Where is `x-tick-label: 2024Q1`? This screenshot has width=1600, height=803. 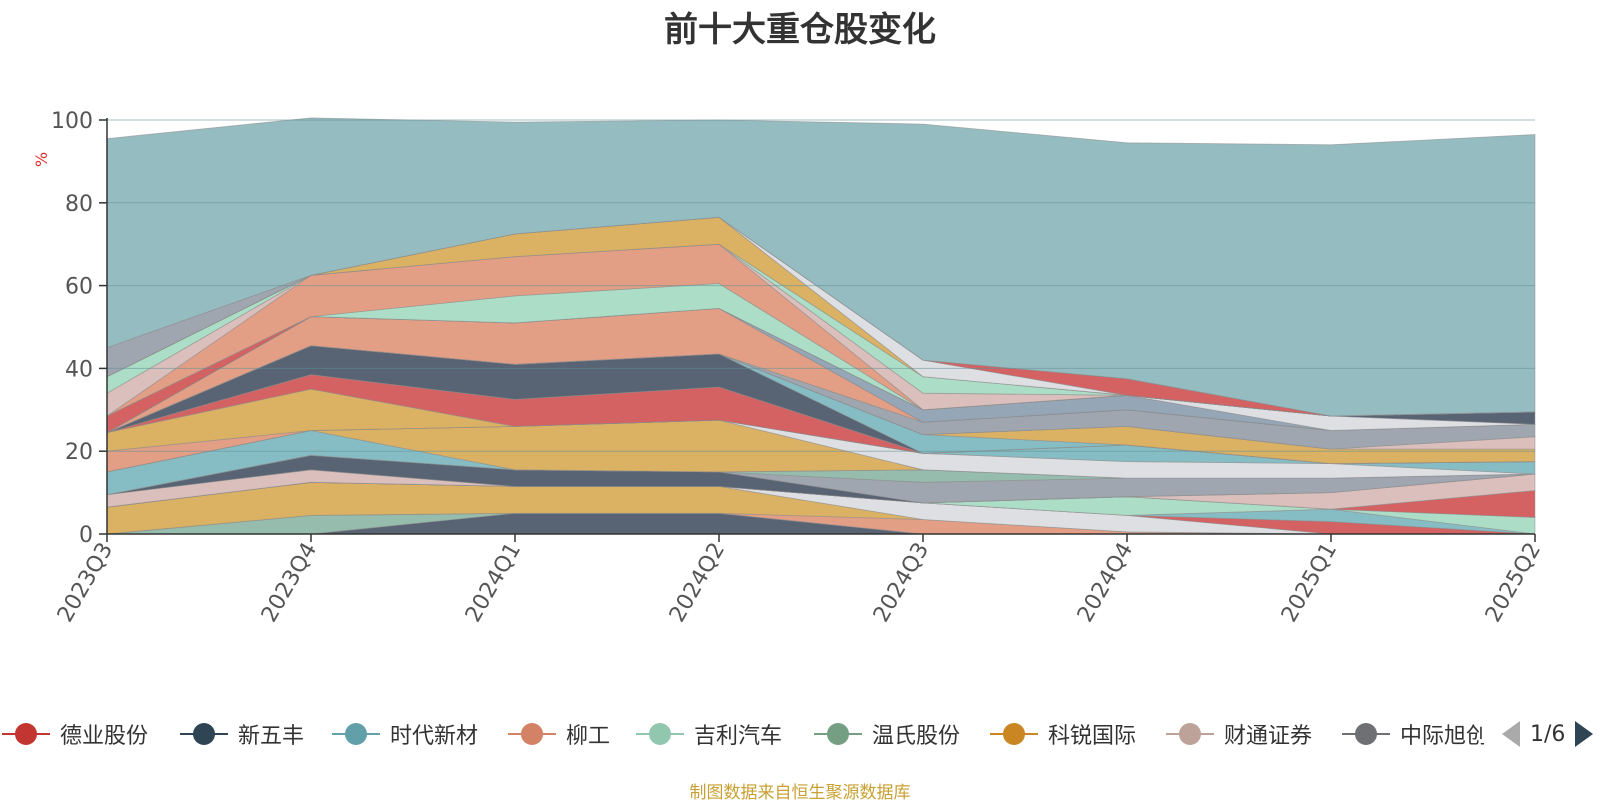 x-tick-label: 2024Q1 is located at coordinates (493, 583).